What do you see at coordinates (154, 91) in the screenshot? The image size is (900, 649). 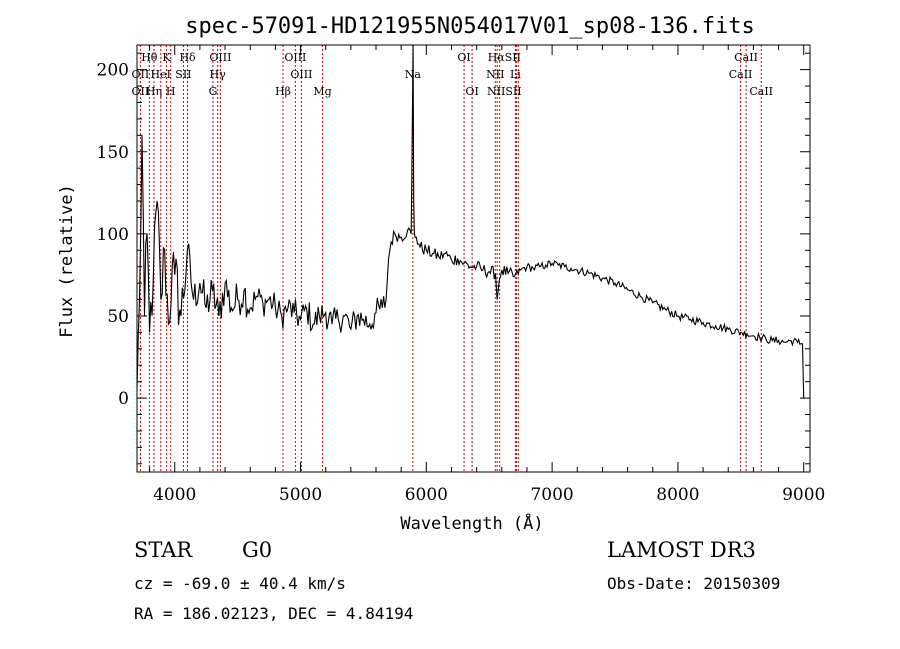 I see `line-marker-label: Hη` at bounding box center [154, 91].